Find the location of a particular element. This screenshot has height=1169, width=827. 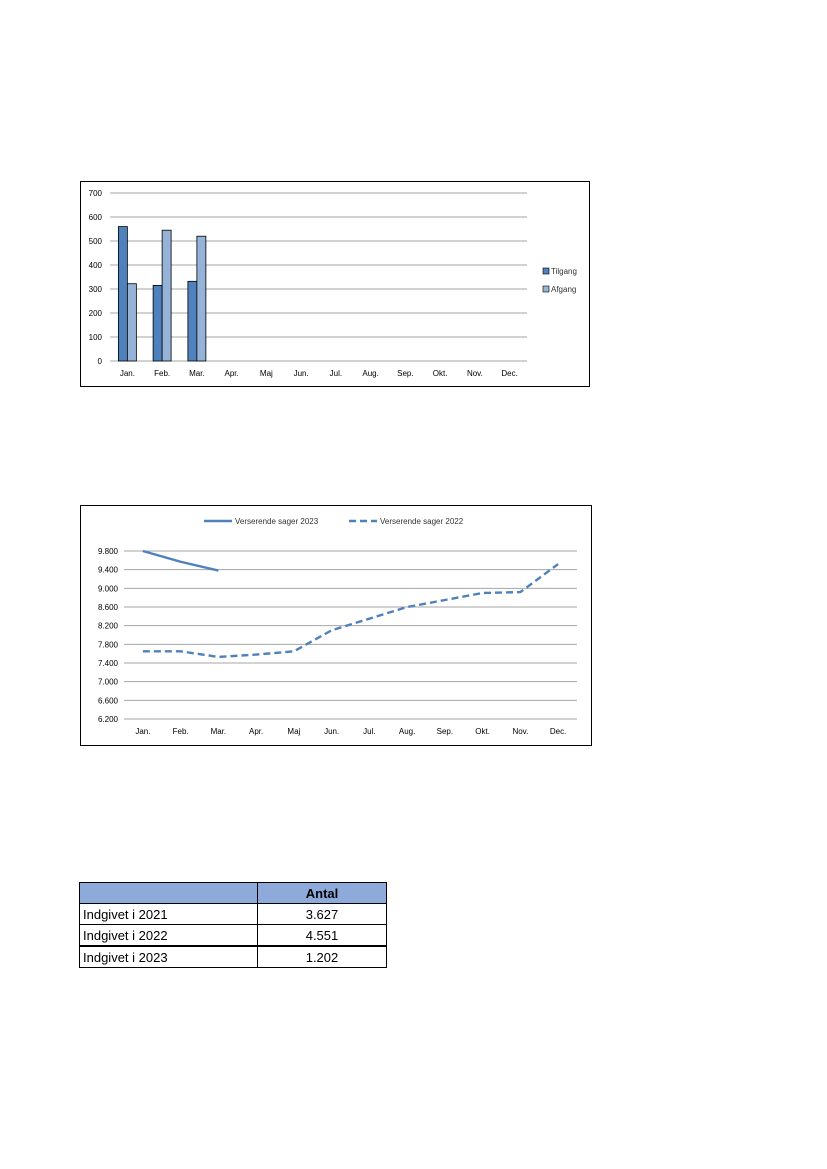

table-cell-value: 1.202 is located at coordinates (322, 956).